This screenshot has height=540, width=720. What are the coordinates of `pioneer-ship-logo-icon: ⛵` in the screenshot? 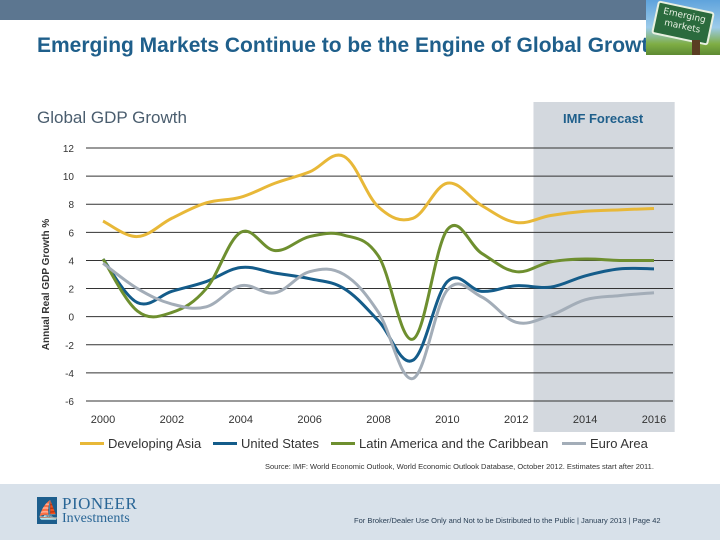 It's located at (48, 510).